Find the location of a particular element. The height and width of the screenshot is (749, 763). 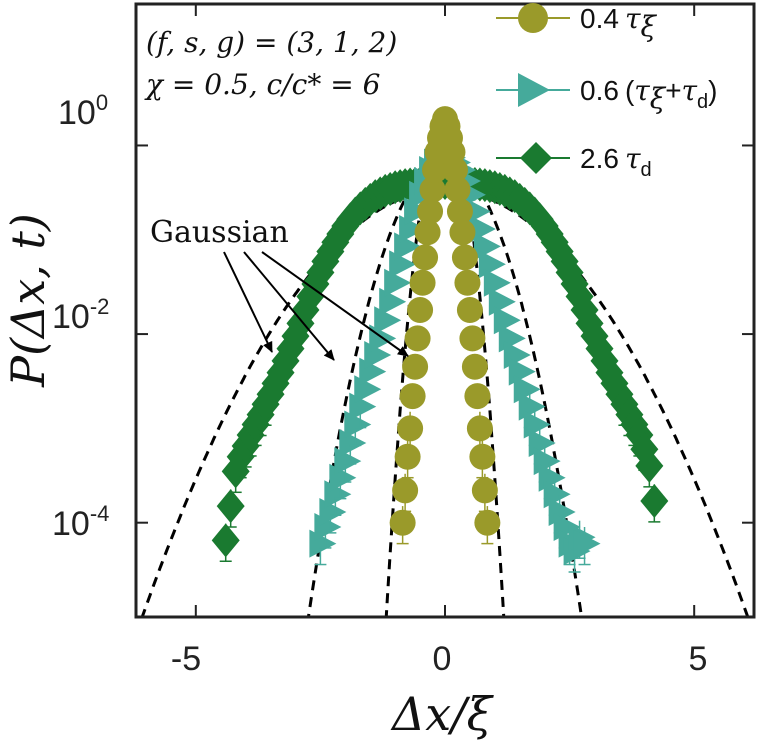

y-tick-label-1: 10⁻² is located at coordinates (80, 315).